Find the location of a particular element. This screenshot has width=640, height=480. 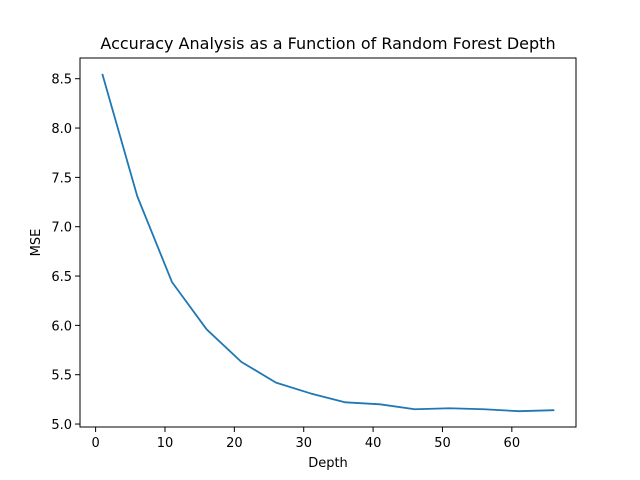

y-tick-label: 6.5 is located at coordinates (61, 277).